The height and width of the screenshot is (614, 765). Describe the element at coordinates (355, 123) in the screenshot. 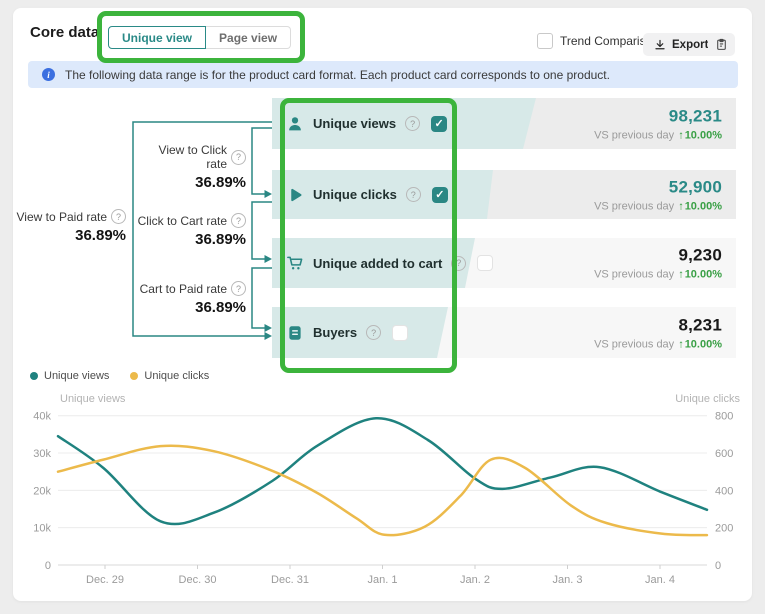

I see `metric-label: Unique views` at that location.